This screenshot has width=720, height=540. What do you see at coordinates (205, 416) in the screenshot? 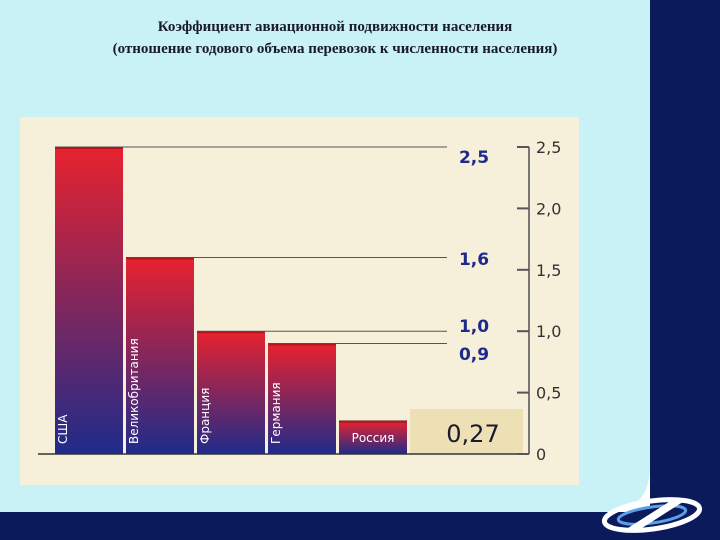
I see `category-label: Франция` at bounding box center [205, 416].